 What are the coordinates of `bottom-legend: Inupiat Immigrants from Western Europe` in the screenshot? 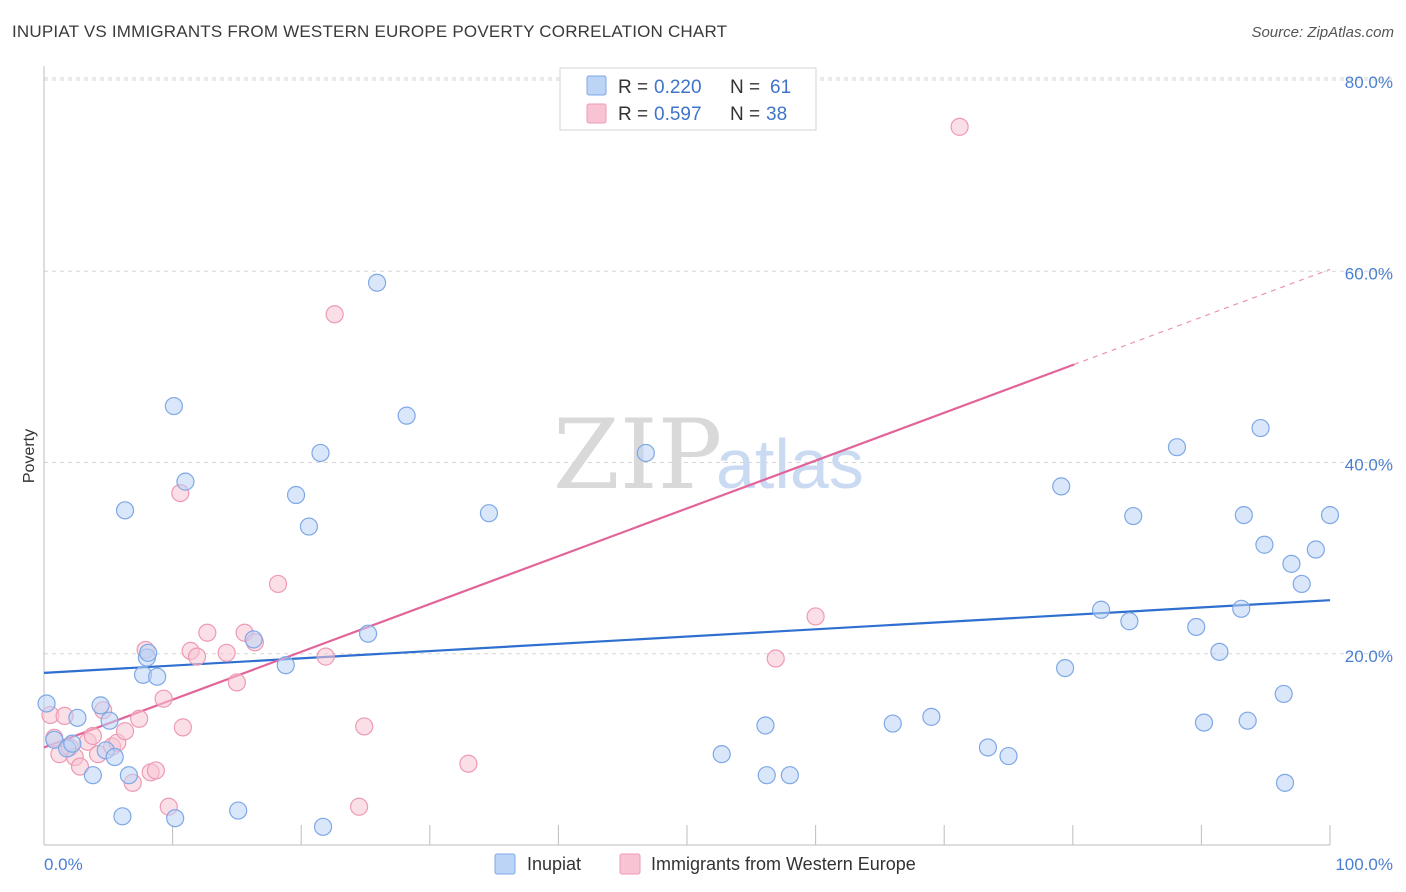 It's located at (705, 864).